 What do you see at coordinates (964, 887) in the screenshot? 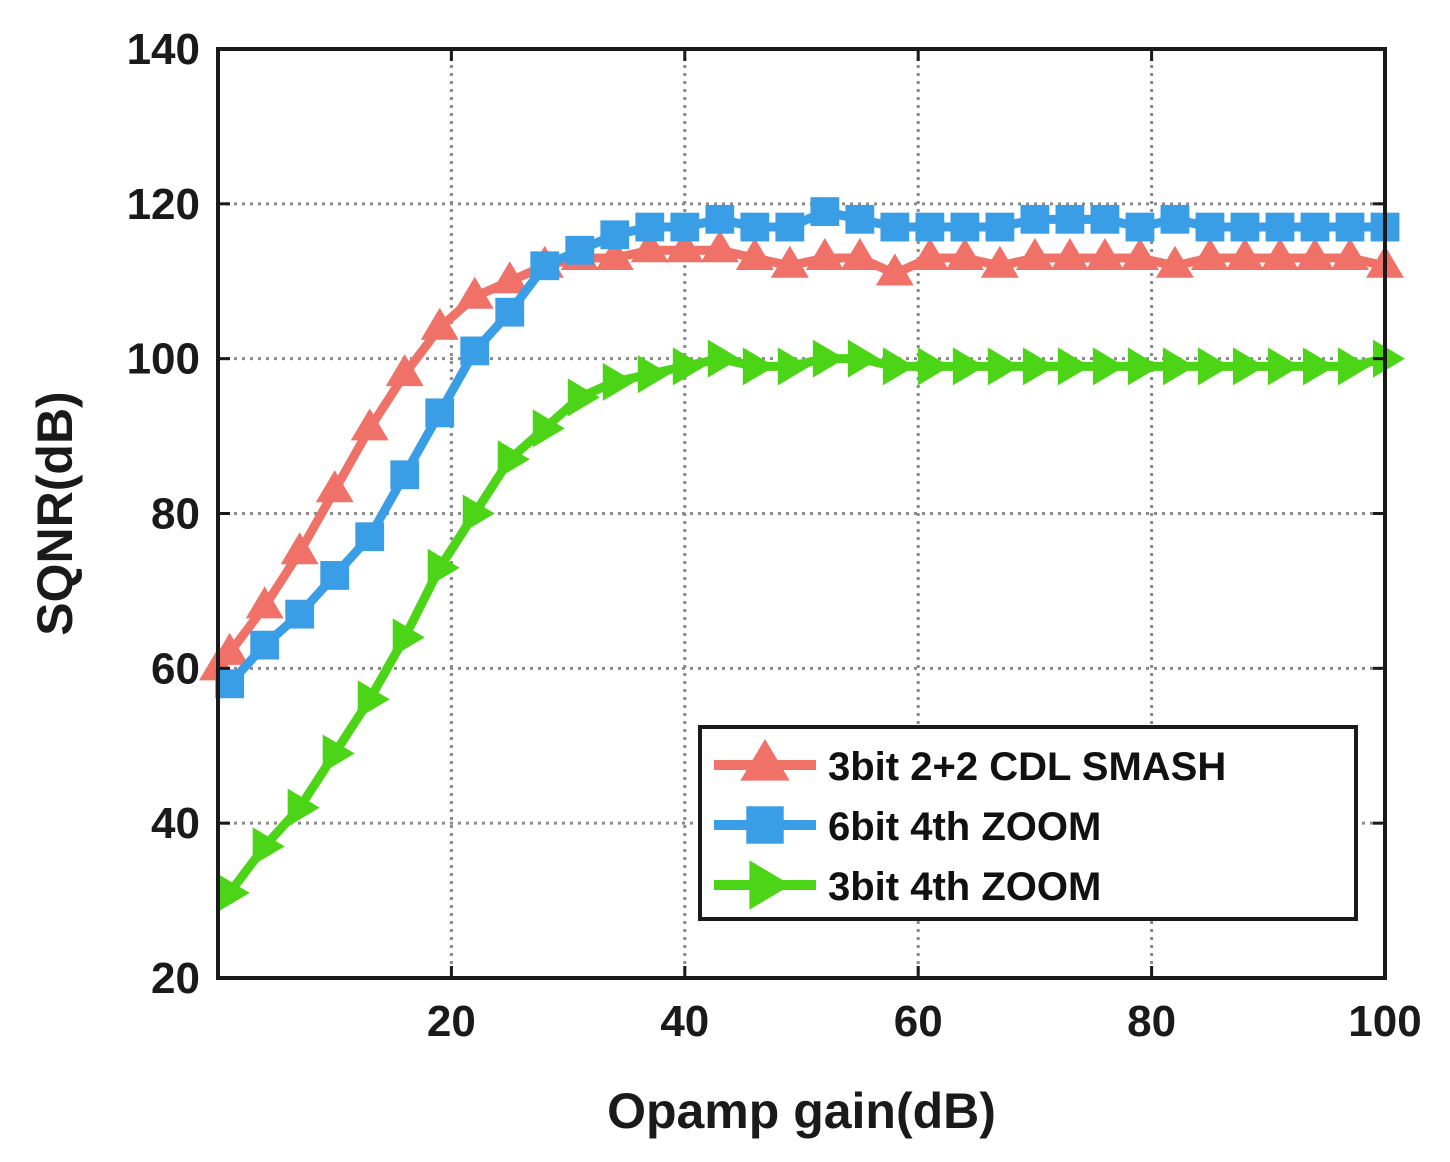
I see `legend-label: 3bit 4th ZOOM` at bounding box center [964, 887].